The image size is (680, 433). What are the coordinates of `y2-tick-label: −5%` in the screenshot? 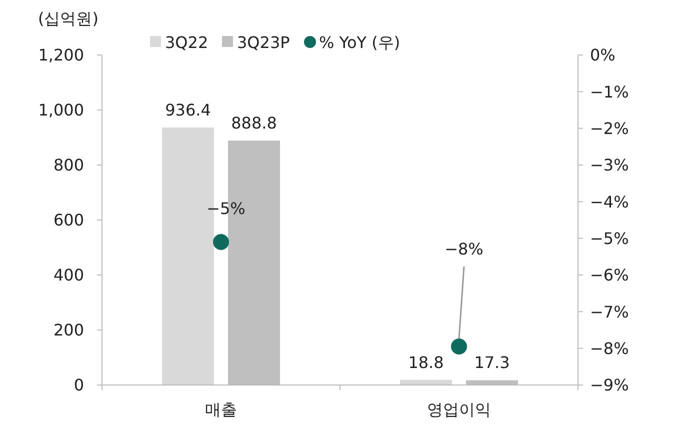 It's located at (609, 238).